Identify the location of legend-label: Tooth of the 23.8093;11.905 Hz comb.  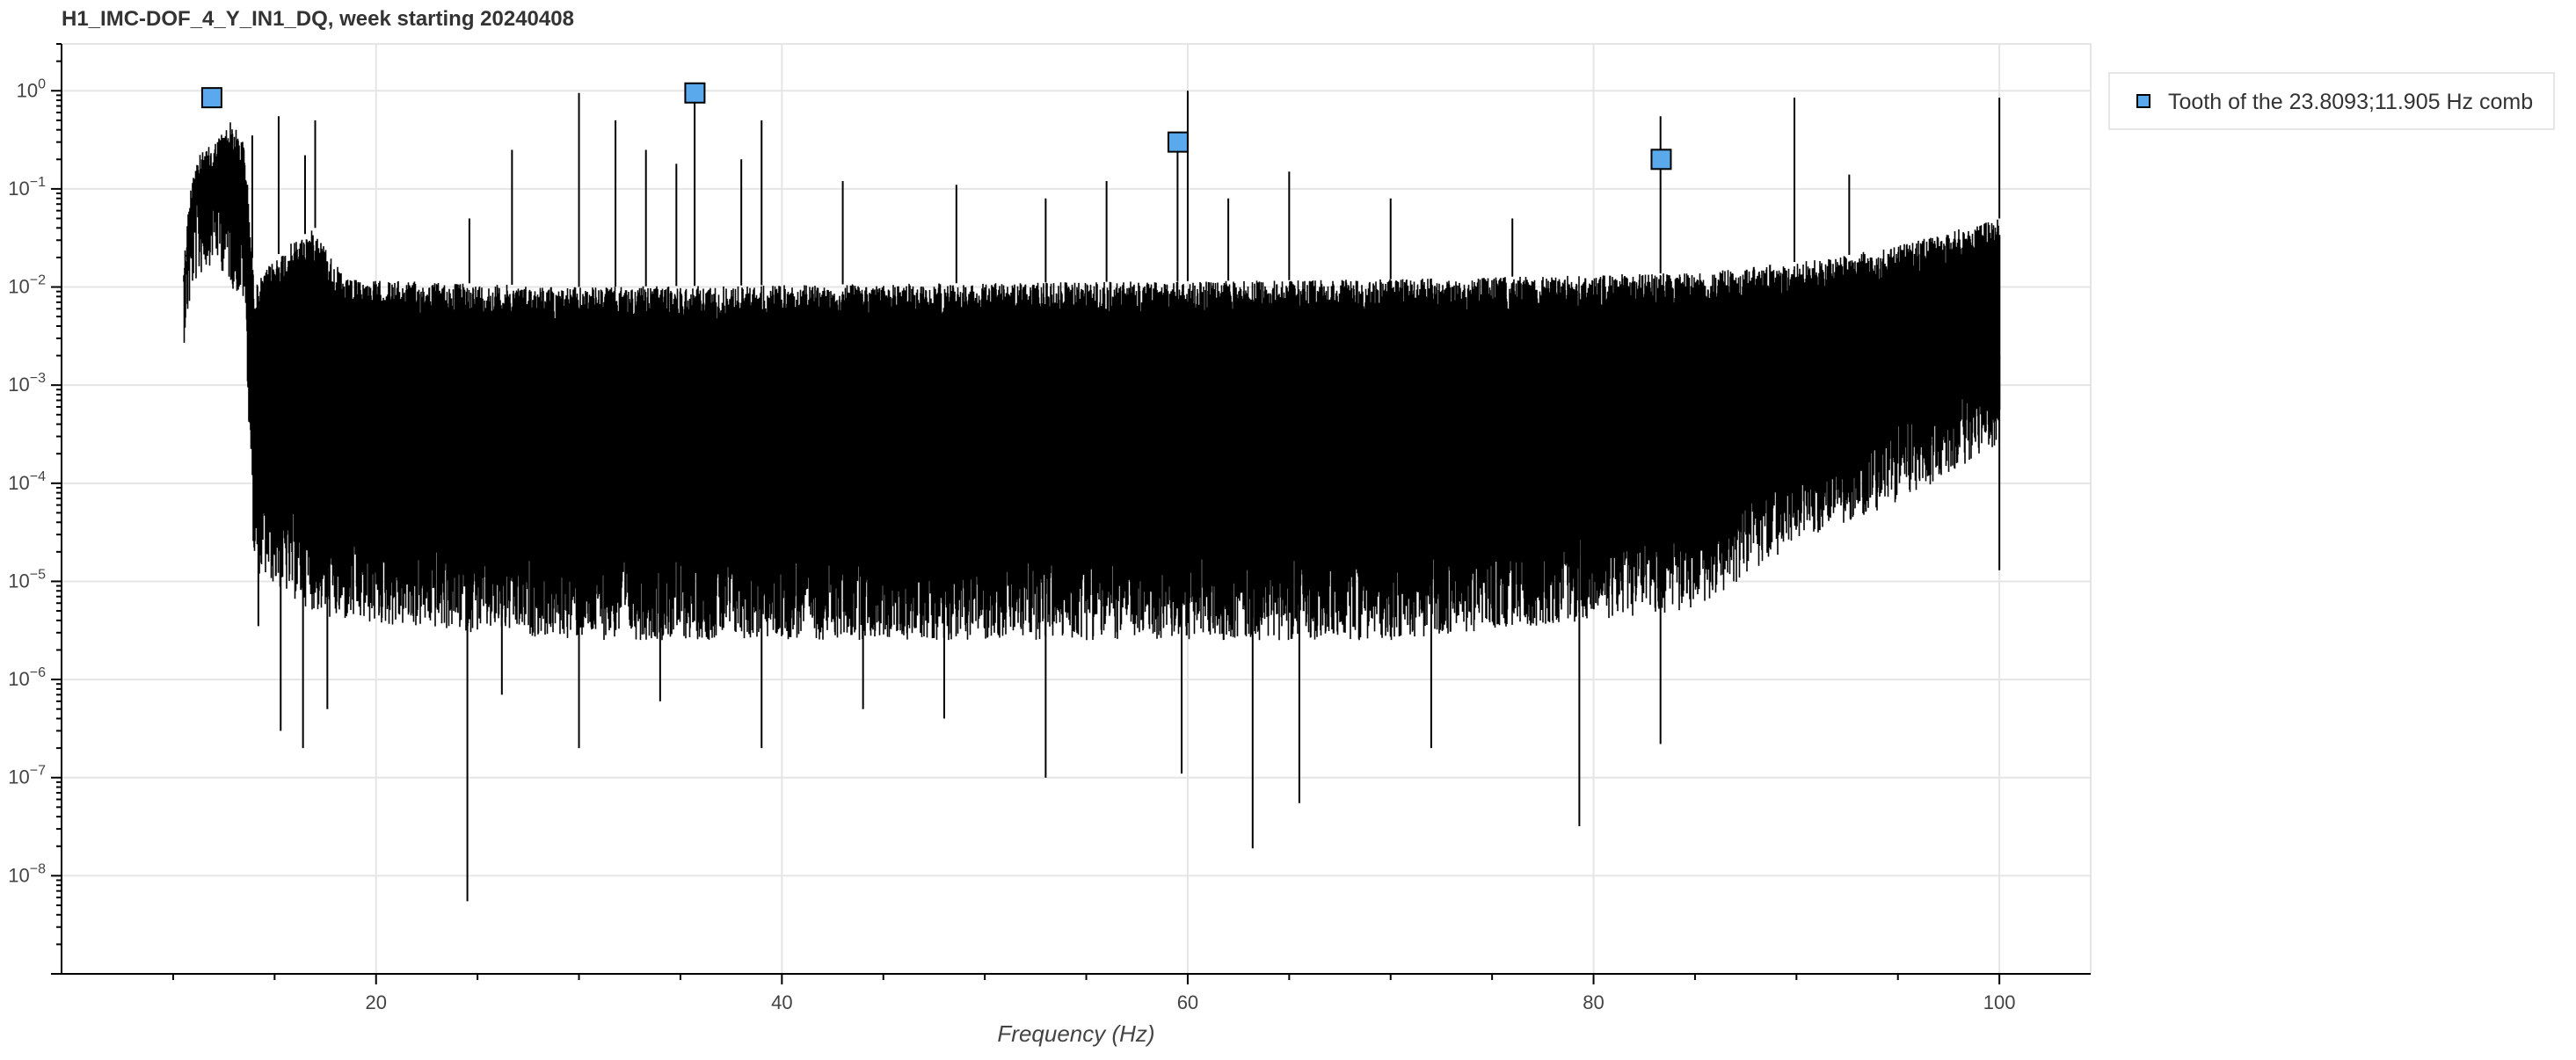
(2351, 102).